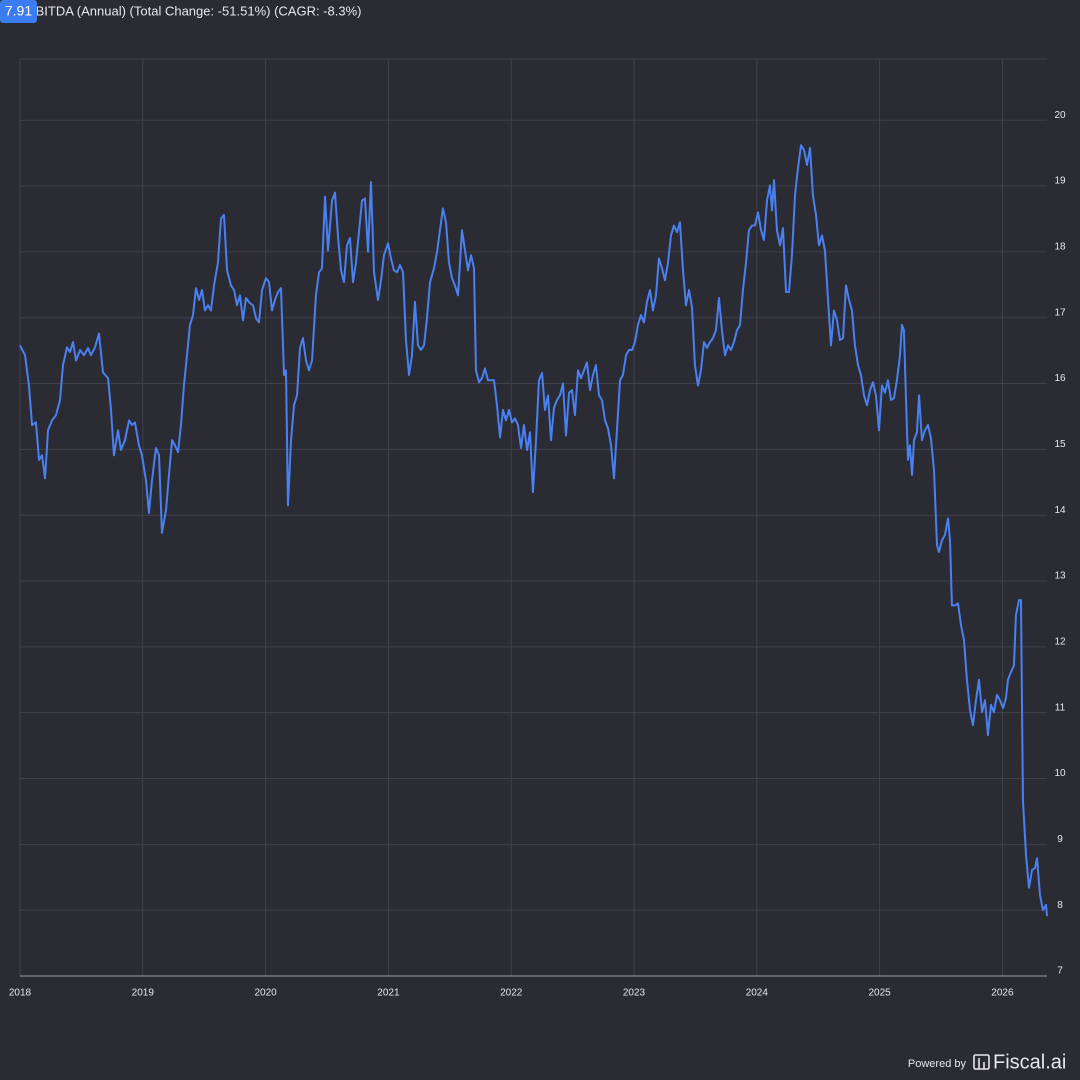 The height and width of the screenshot is (1080, 1080). I want to click on y-tick-label: 20, so click(1060, 115).